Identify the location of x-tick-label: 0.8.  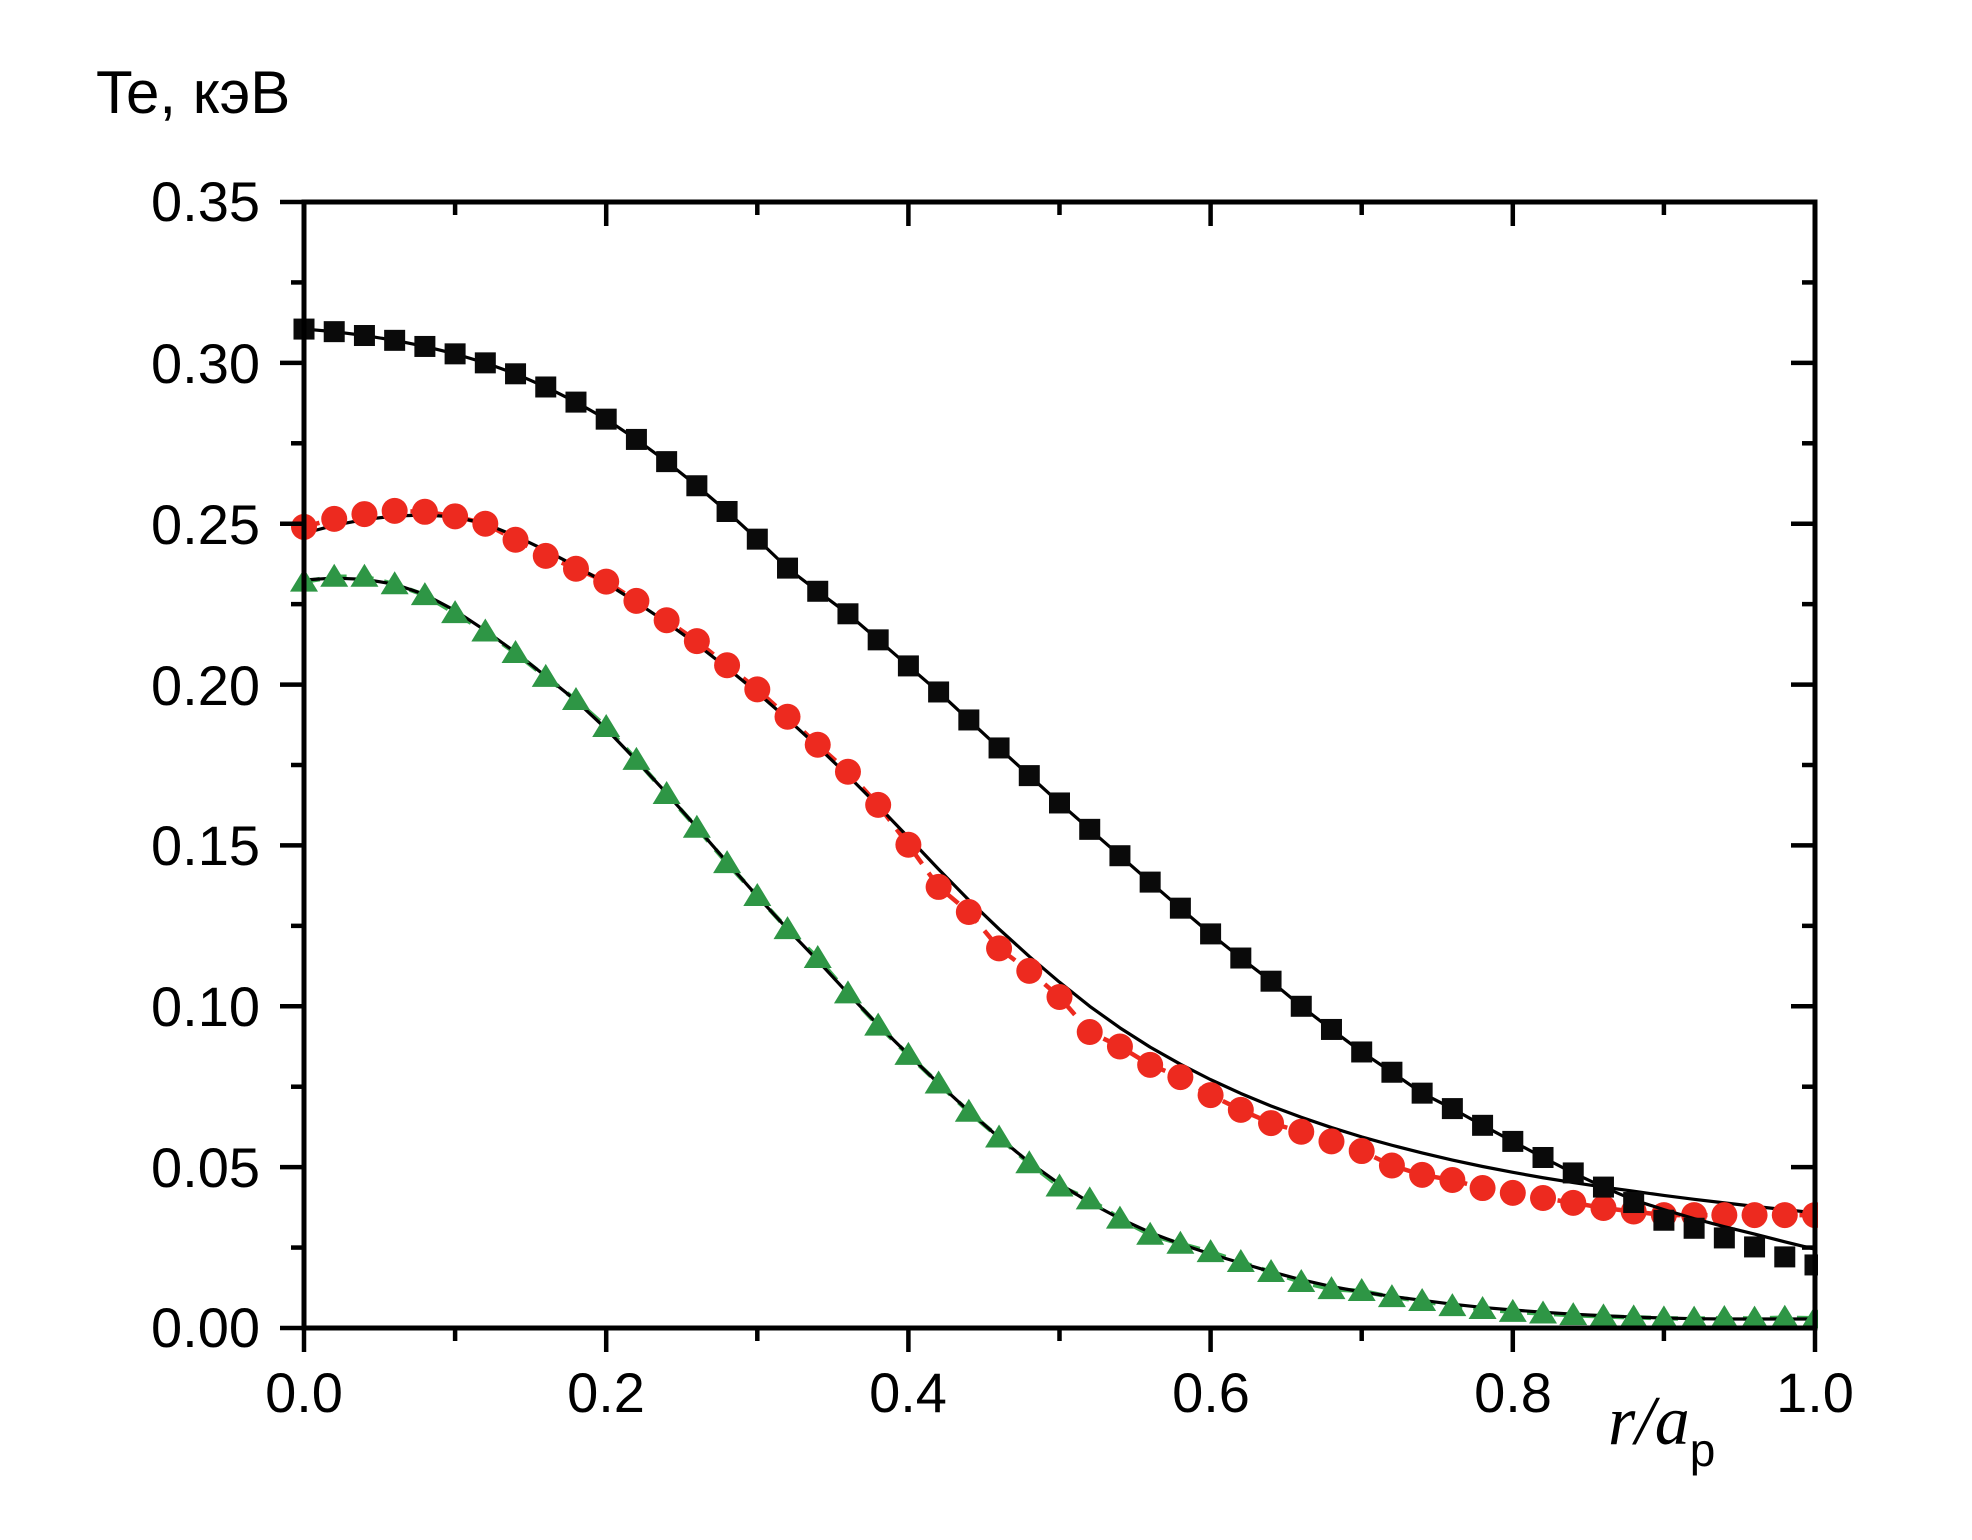
(1513, 1392).